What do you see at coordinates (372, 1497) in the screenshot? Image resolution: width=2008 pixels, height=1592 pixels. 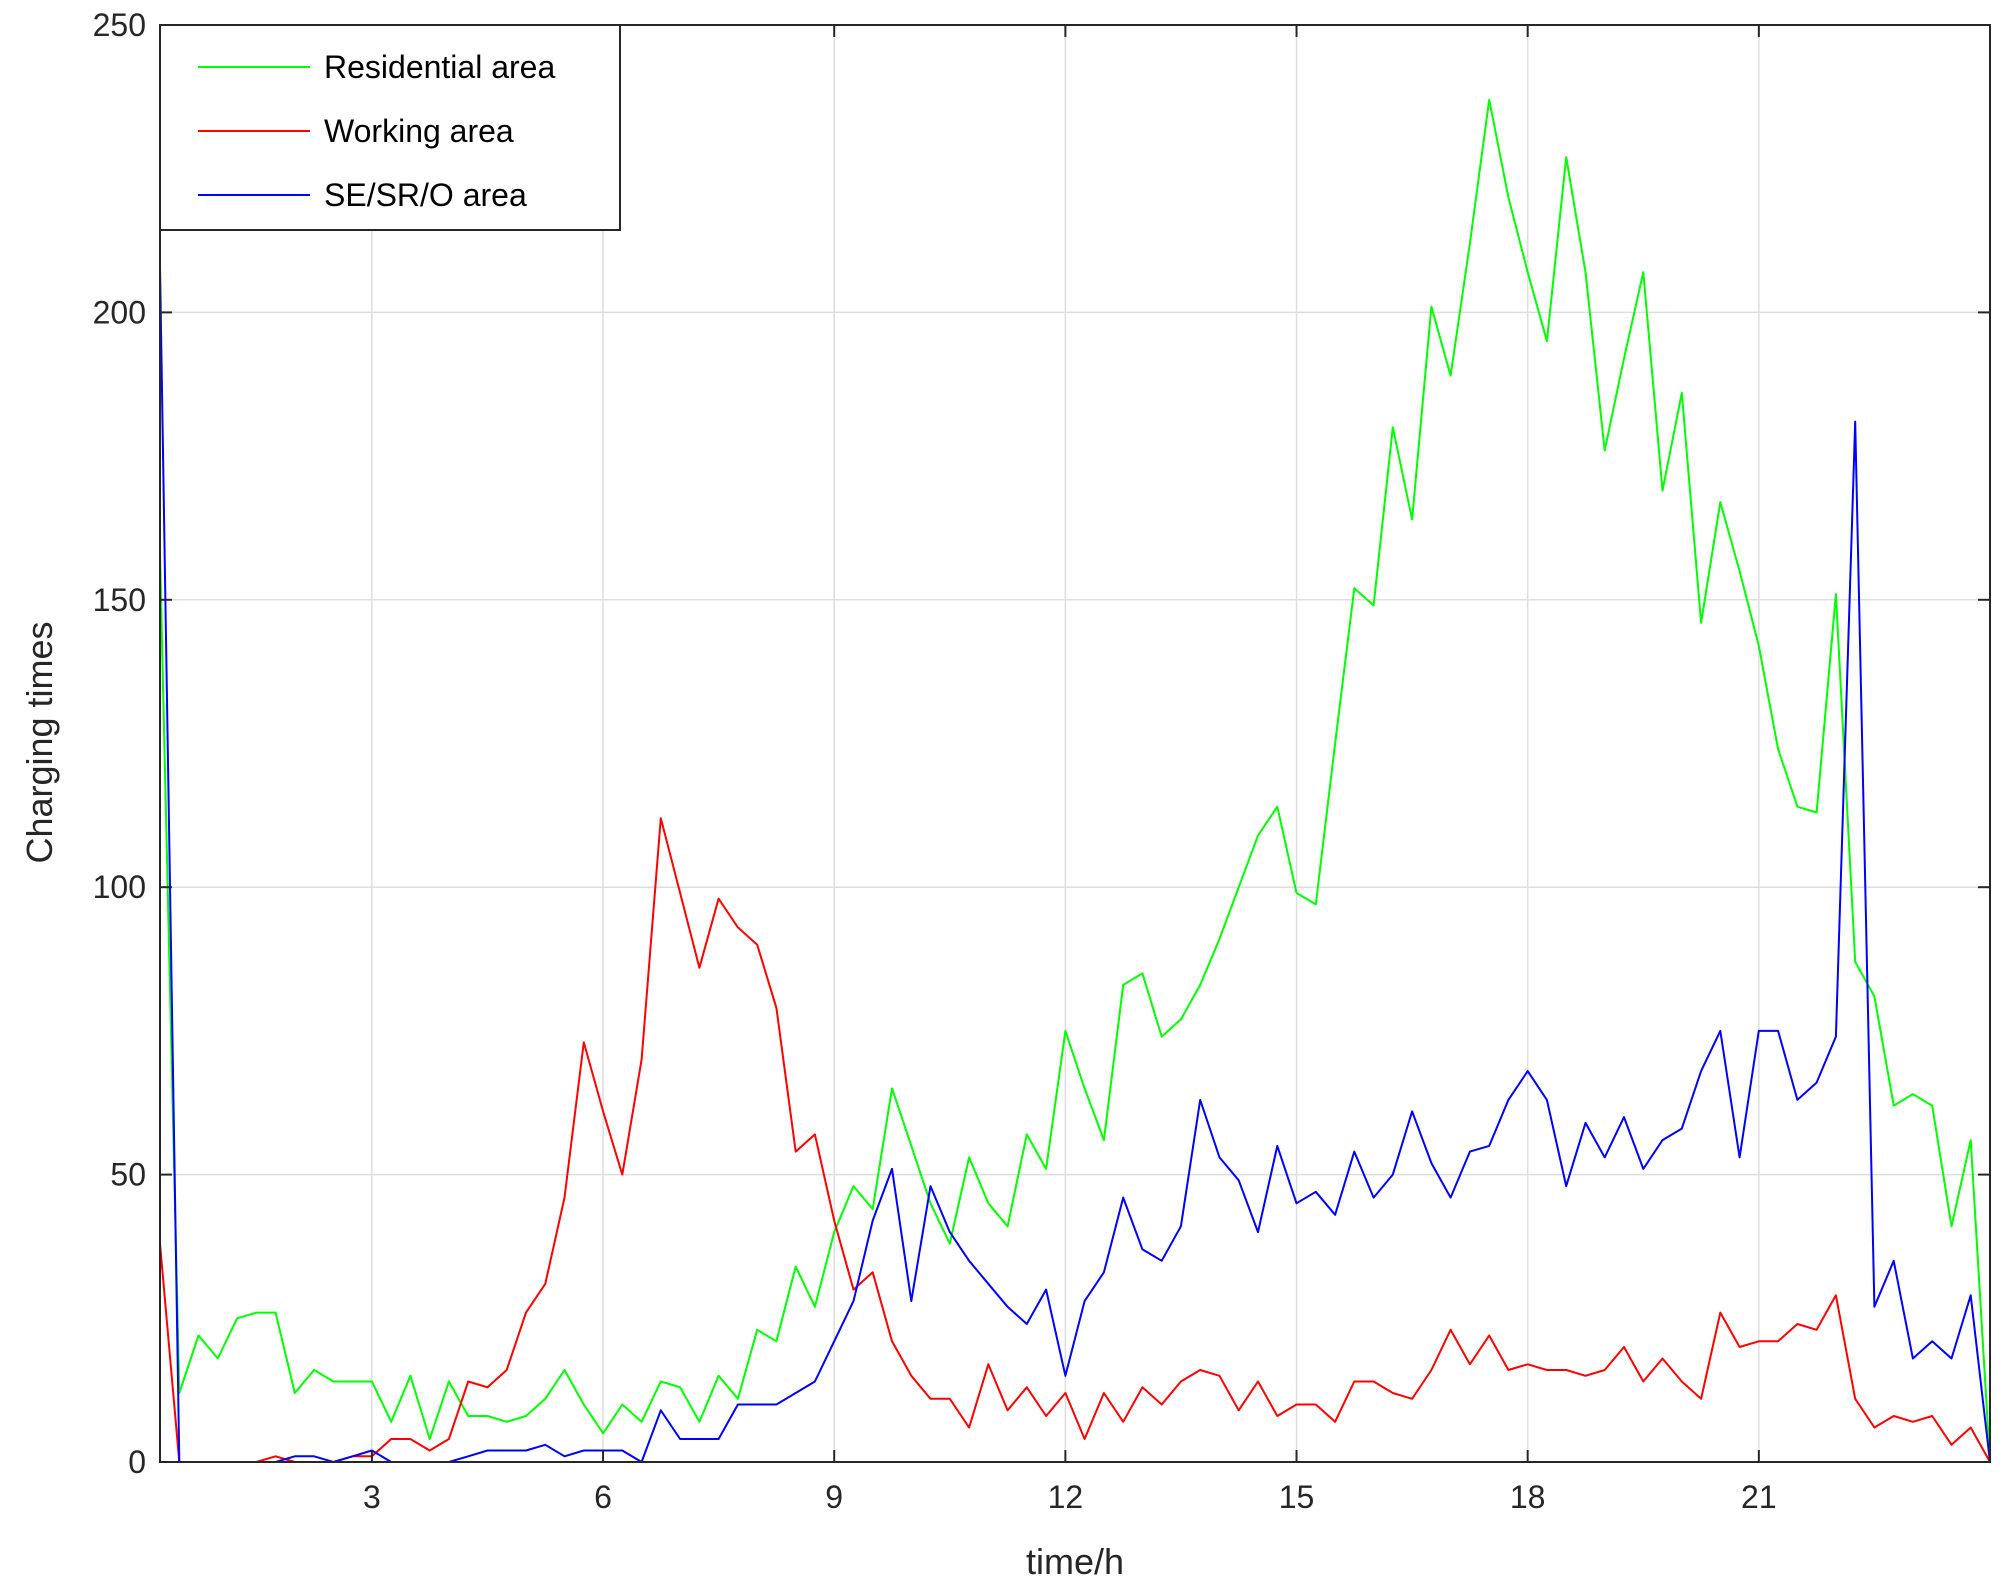 I see `x-tick-label: 3` at bounding box center [372, 1497].